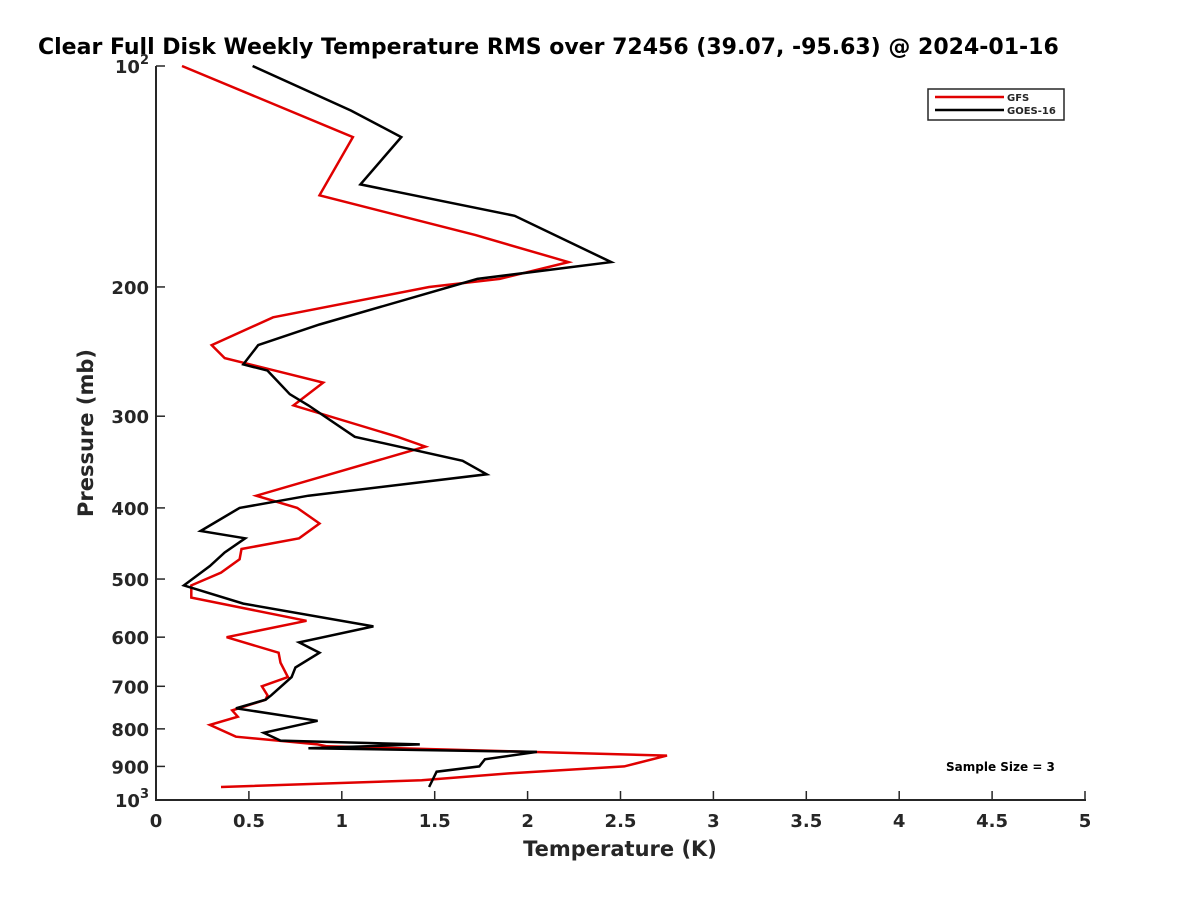 The width and height of the screenshot is (1200, 900). What do you see at coordinates (1085, 821) in the screenshot?
I see `x-tick-label: 5` at bounding box center [1085, 821].